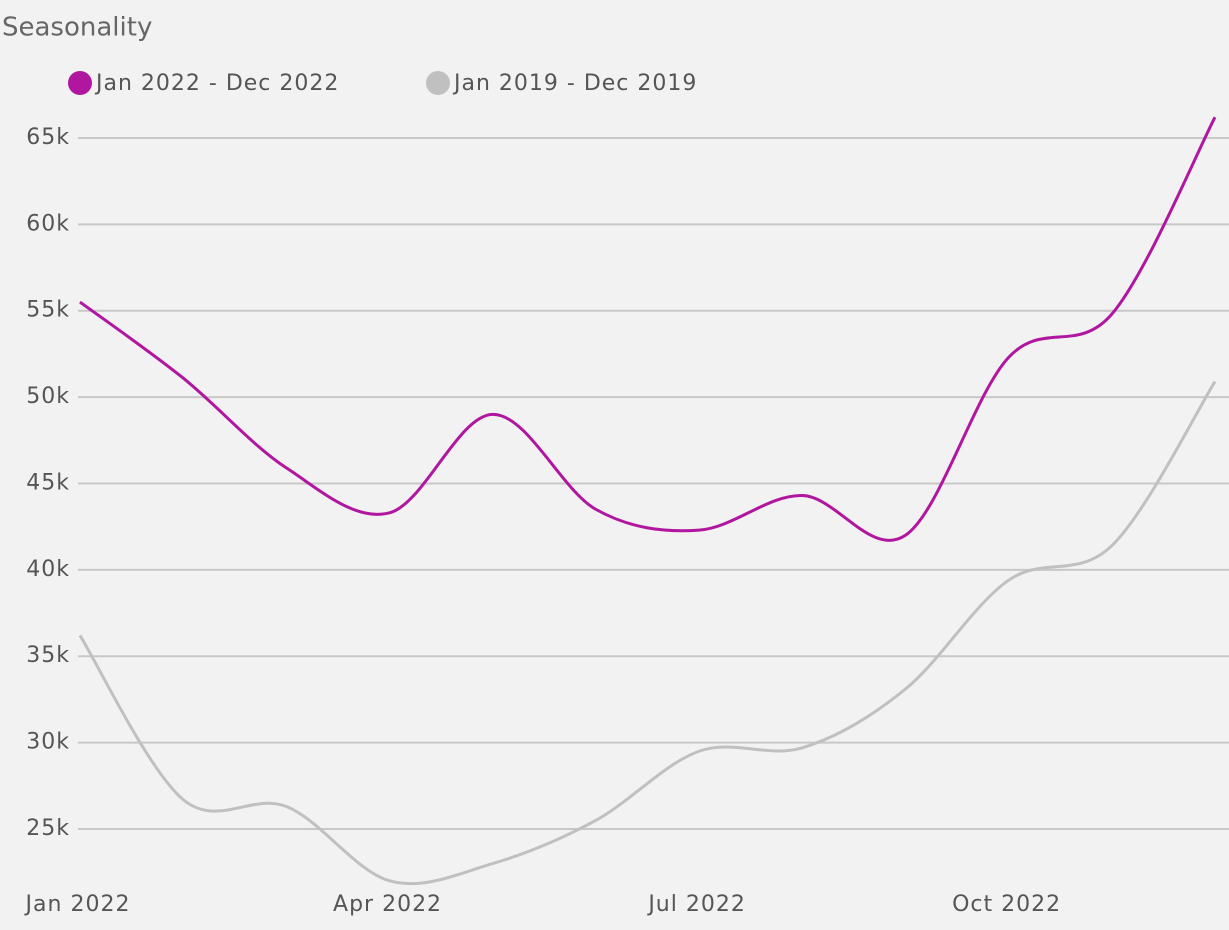  I want to click on y-tick-label: 50k, so click(48, 396).